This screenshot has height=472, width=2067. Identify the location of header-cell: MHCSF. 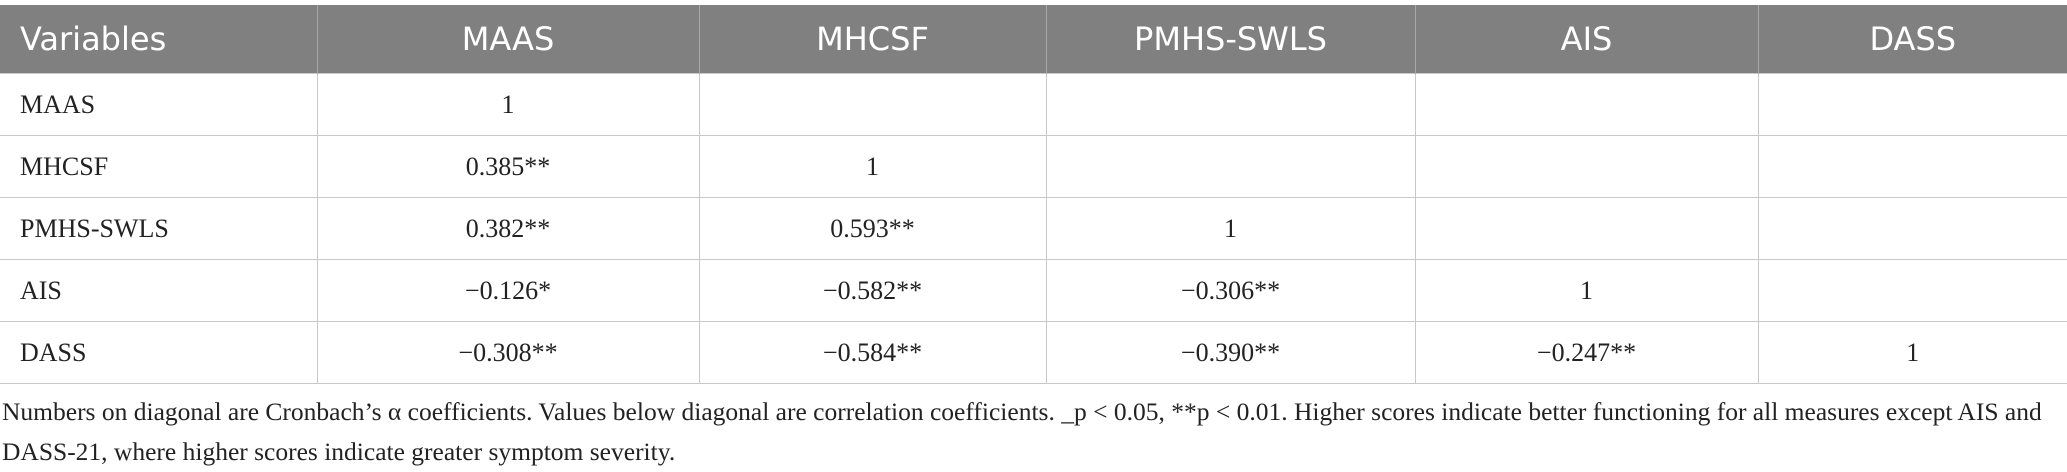
(872, 39).